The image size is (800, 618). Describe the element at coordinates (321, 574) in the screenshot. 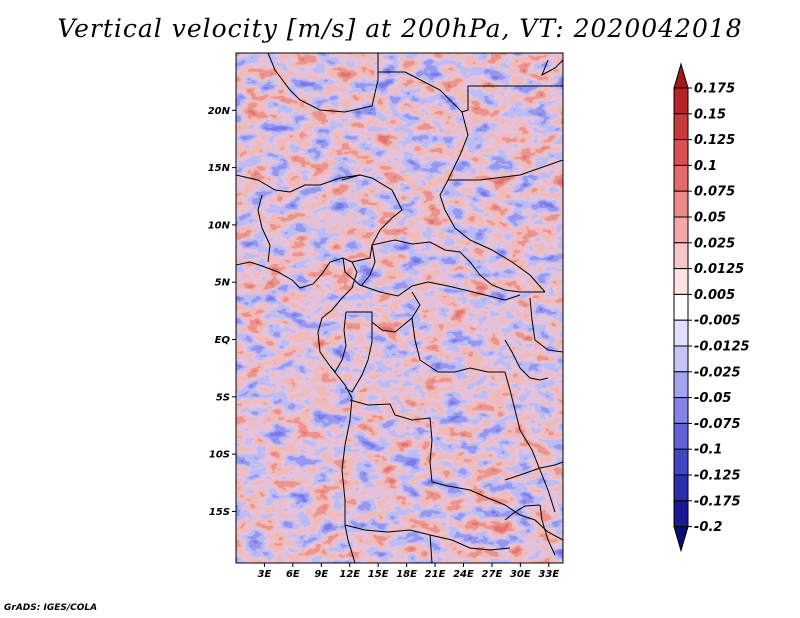

I see `lon-tick-label: 9E` at that location.